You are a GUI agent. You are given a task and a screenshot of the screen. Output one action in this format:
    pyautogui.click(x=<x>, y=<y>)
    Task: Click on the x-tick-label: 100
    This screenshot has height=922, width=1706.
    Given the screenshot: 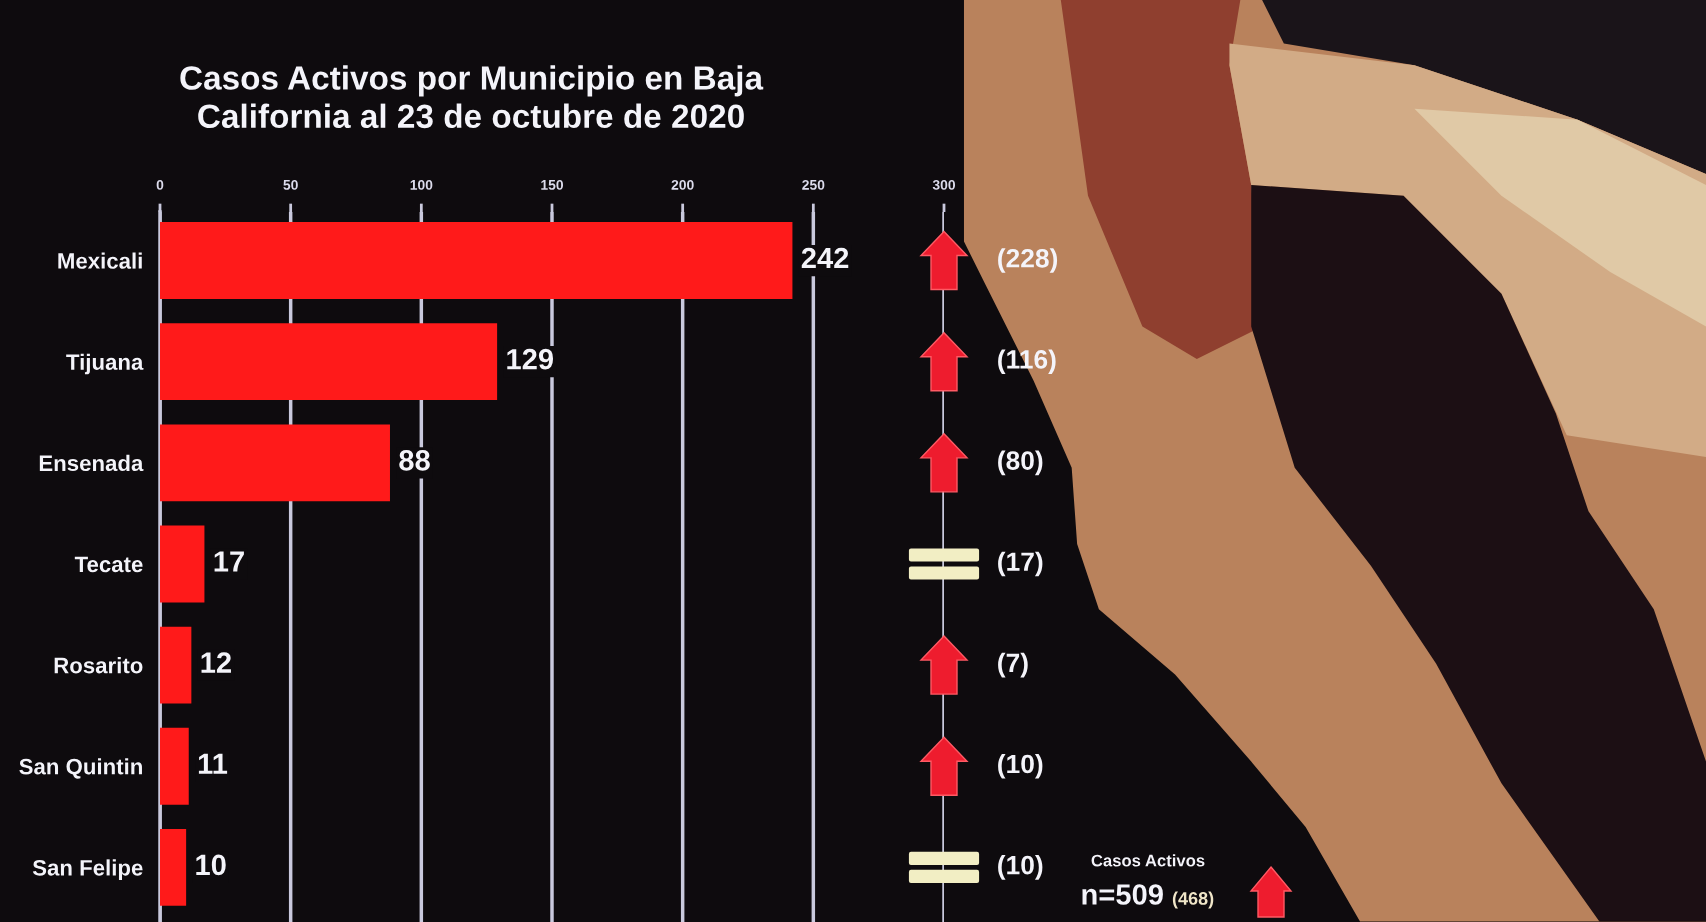 What is the action you would take?
    pyautogui.click(x=421, y=184)
    